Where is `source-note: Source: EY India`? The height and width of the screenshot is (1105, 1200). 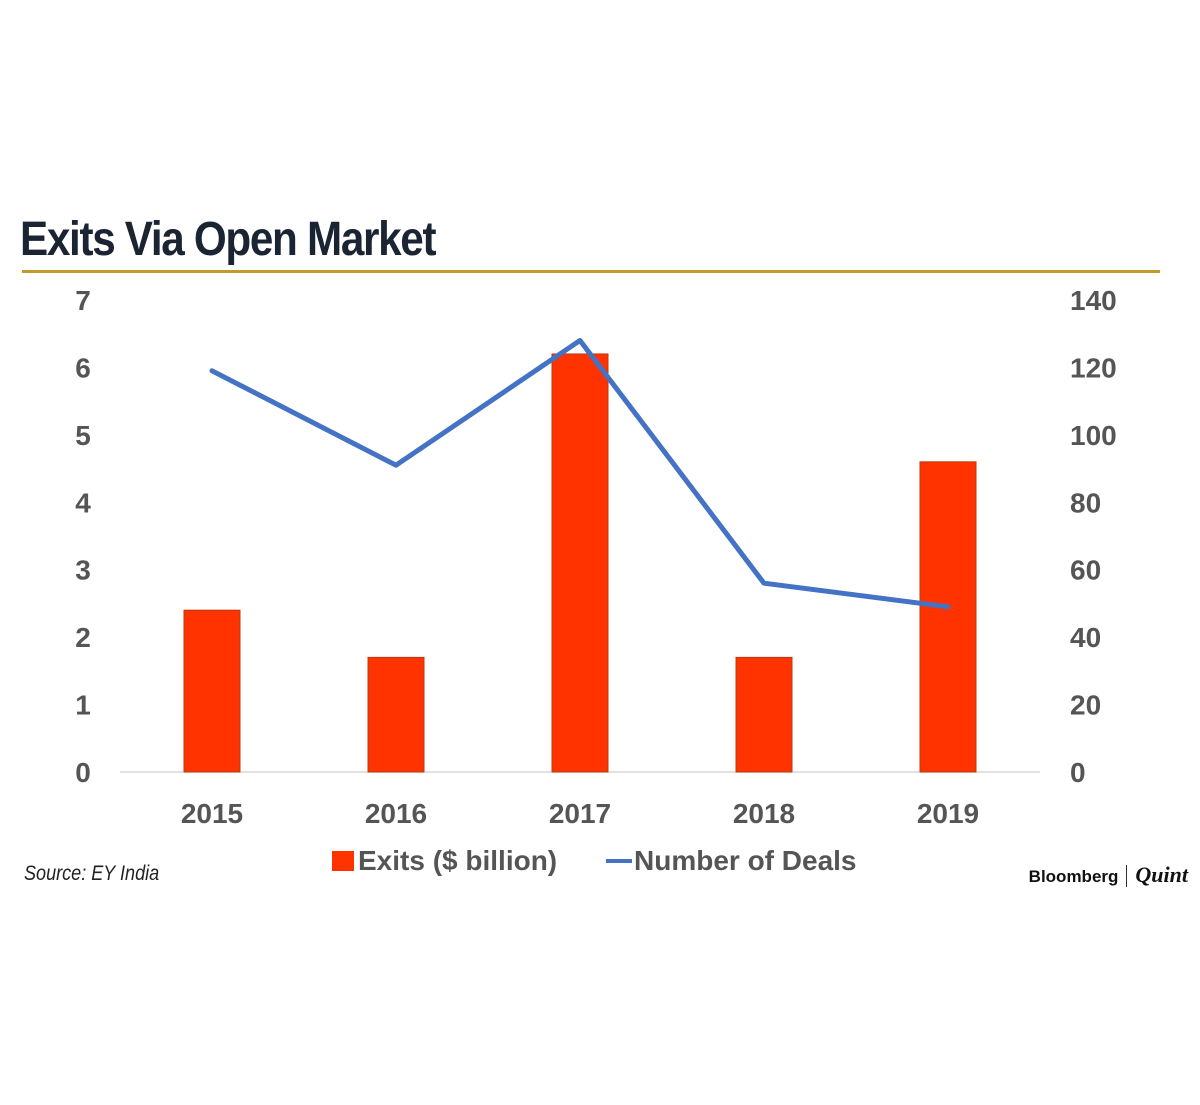 source-note: Source: EY India is located at coordinates (92, 873).